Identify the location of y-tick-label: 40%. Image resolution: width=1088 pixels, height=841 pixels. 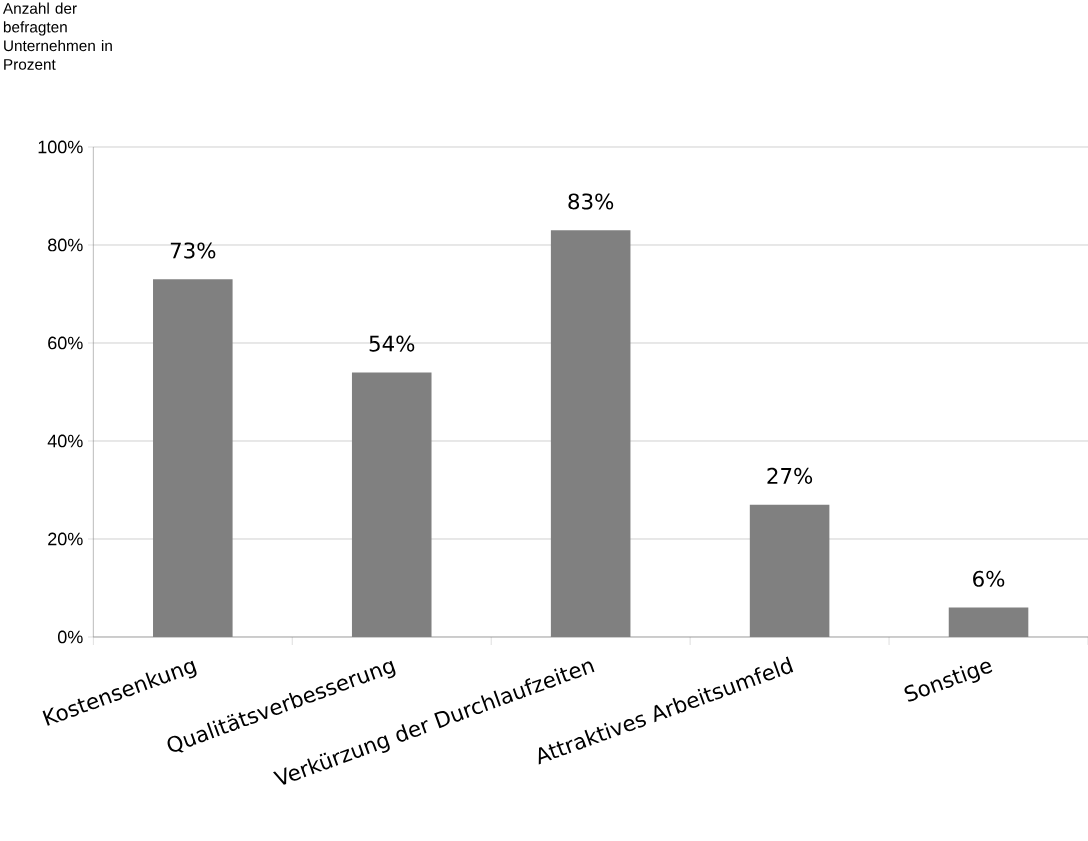
(65, 441).